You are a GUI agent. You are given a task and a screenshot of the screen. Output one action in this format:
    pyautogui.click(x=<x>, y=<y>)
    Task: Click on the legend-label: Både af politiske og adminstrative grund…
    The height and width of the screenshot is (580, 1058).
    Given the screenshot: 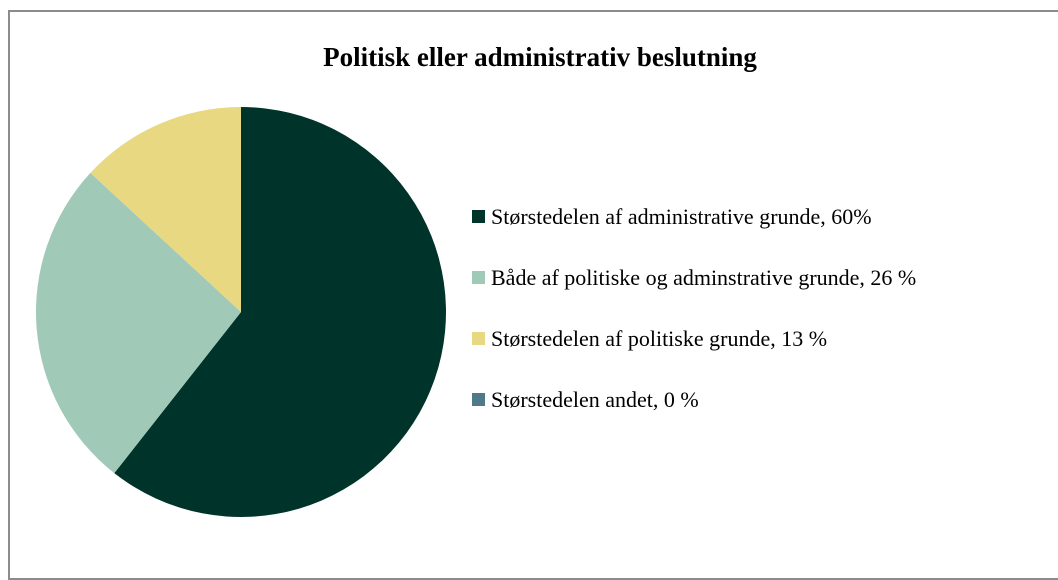 What is the action you would take?
    pyautogui.click(x=704, y=277)
    